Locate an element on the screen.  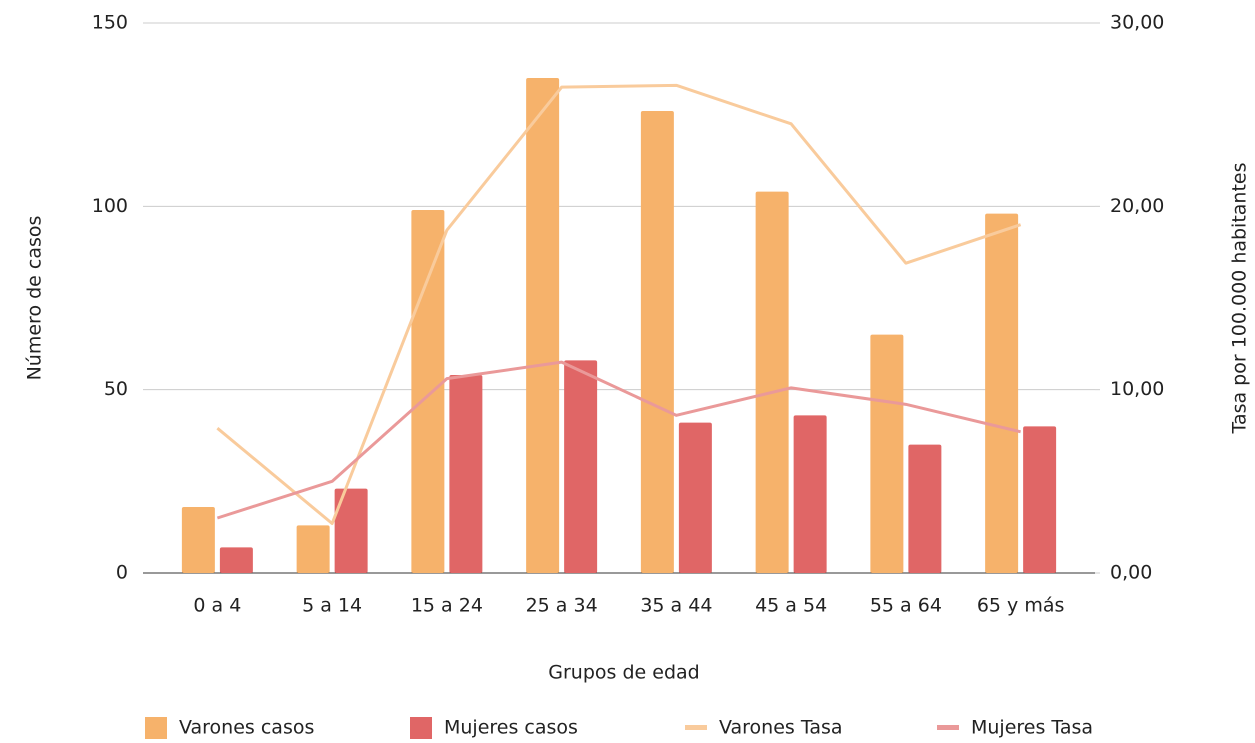
legend-label: Varones Tasa is located at coordinates (781, 728).